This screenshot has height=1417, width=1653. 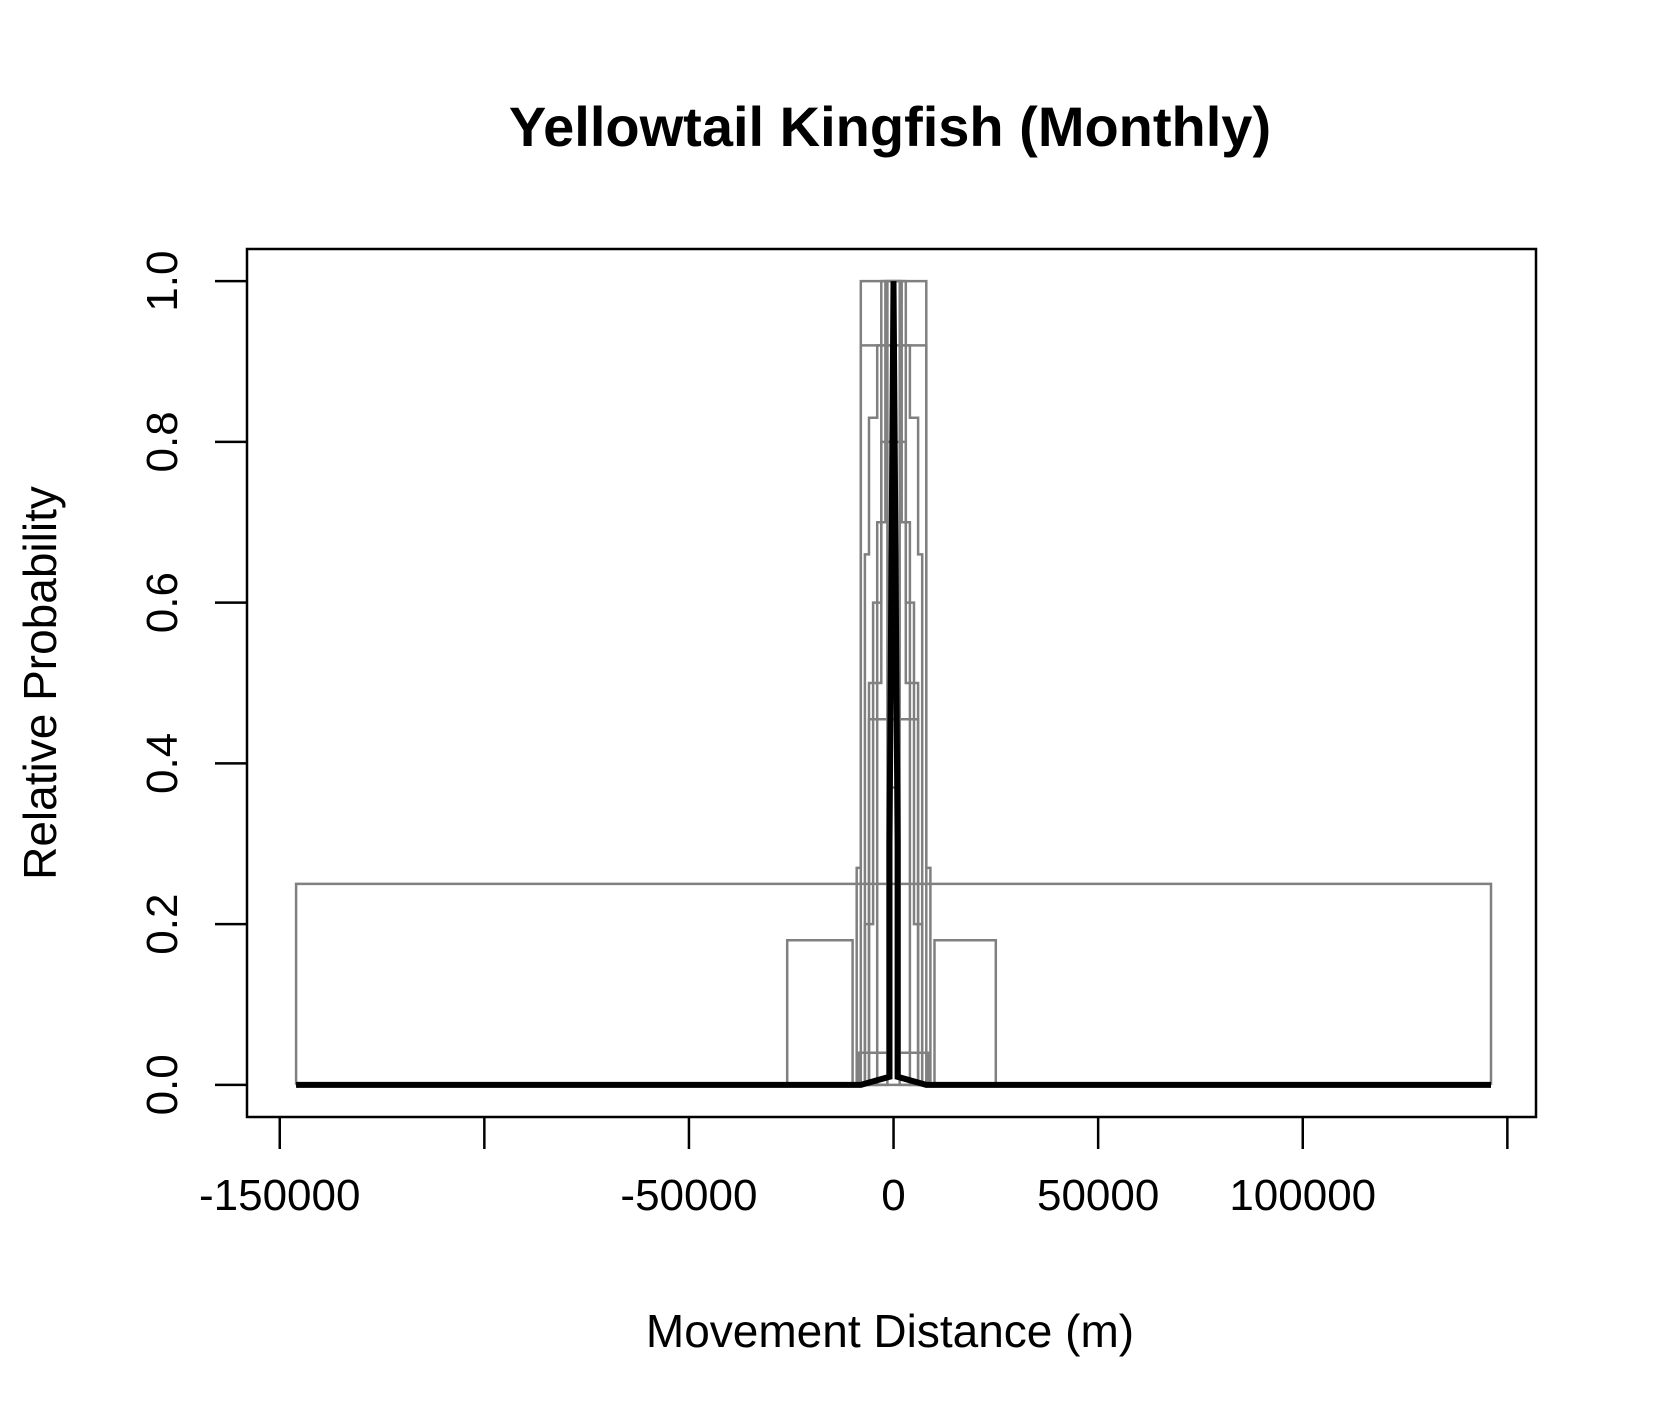 I want to click on x-axis-label: Movement Distance (m), so click(x=890, y=1331).